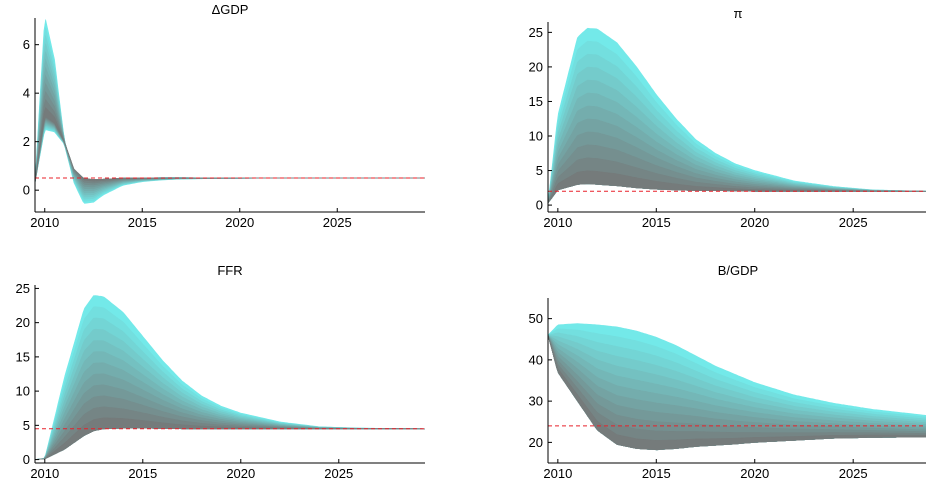 The image size is (926, 491). What do you see at coordinates (536, 136) in the screenshot?
I see `inflation-y-tick-label: 10` at bounding box center [536, 136].